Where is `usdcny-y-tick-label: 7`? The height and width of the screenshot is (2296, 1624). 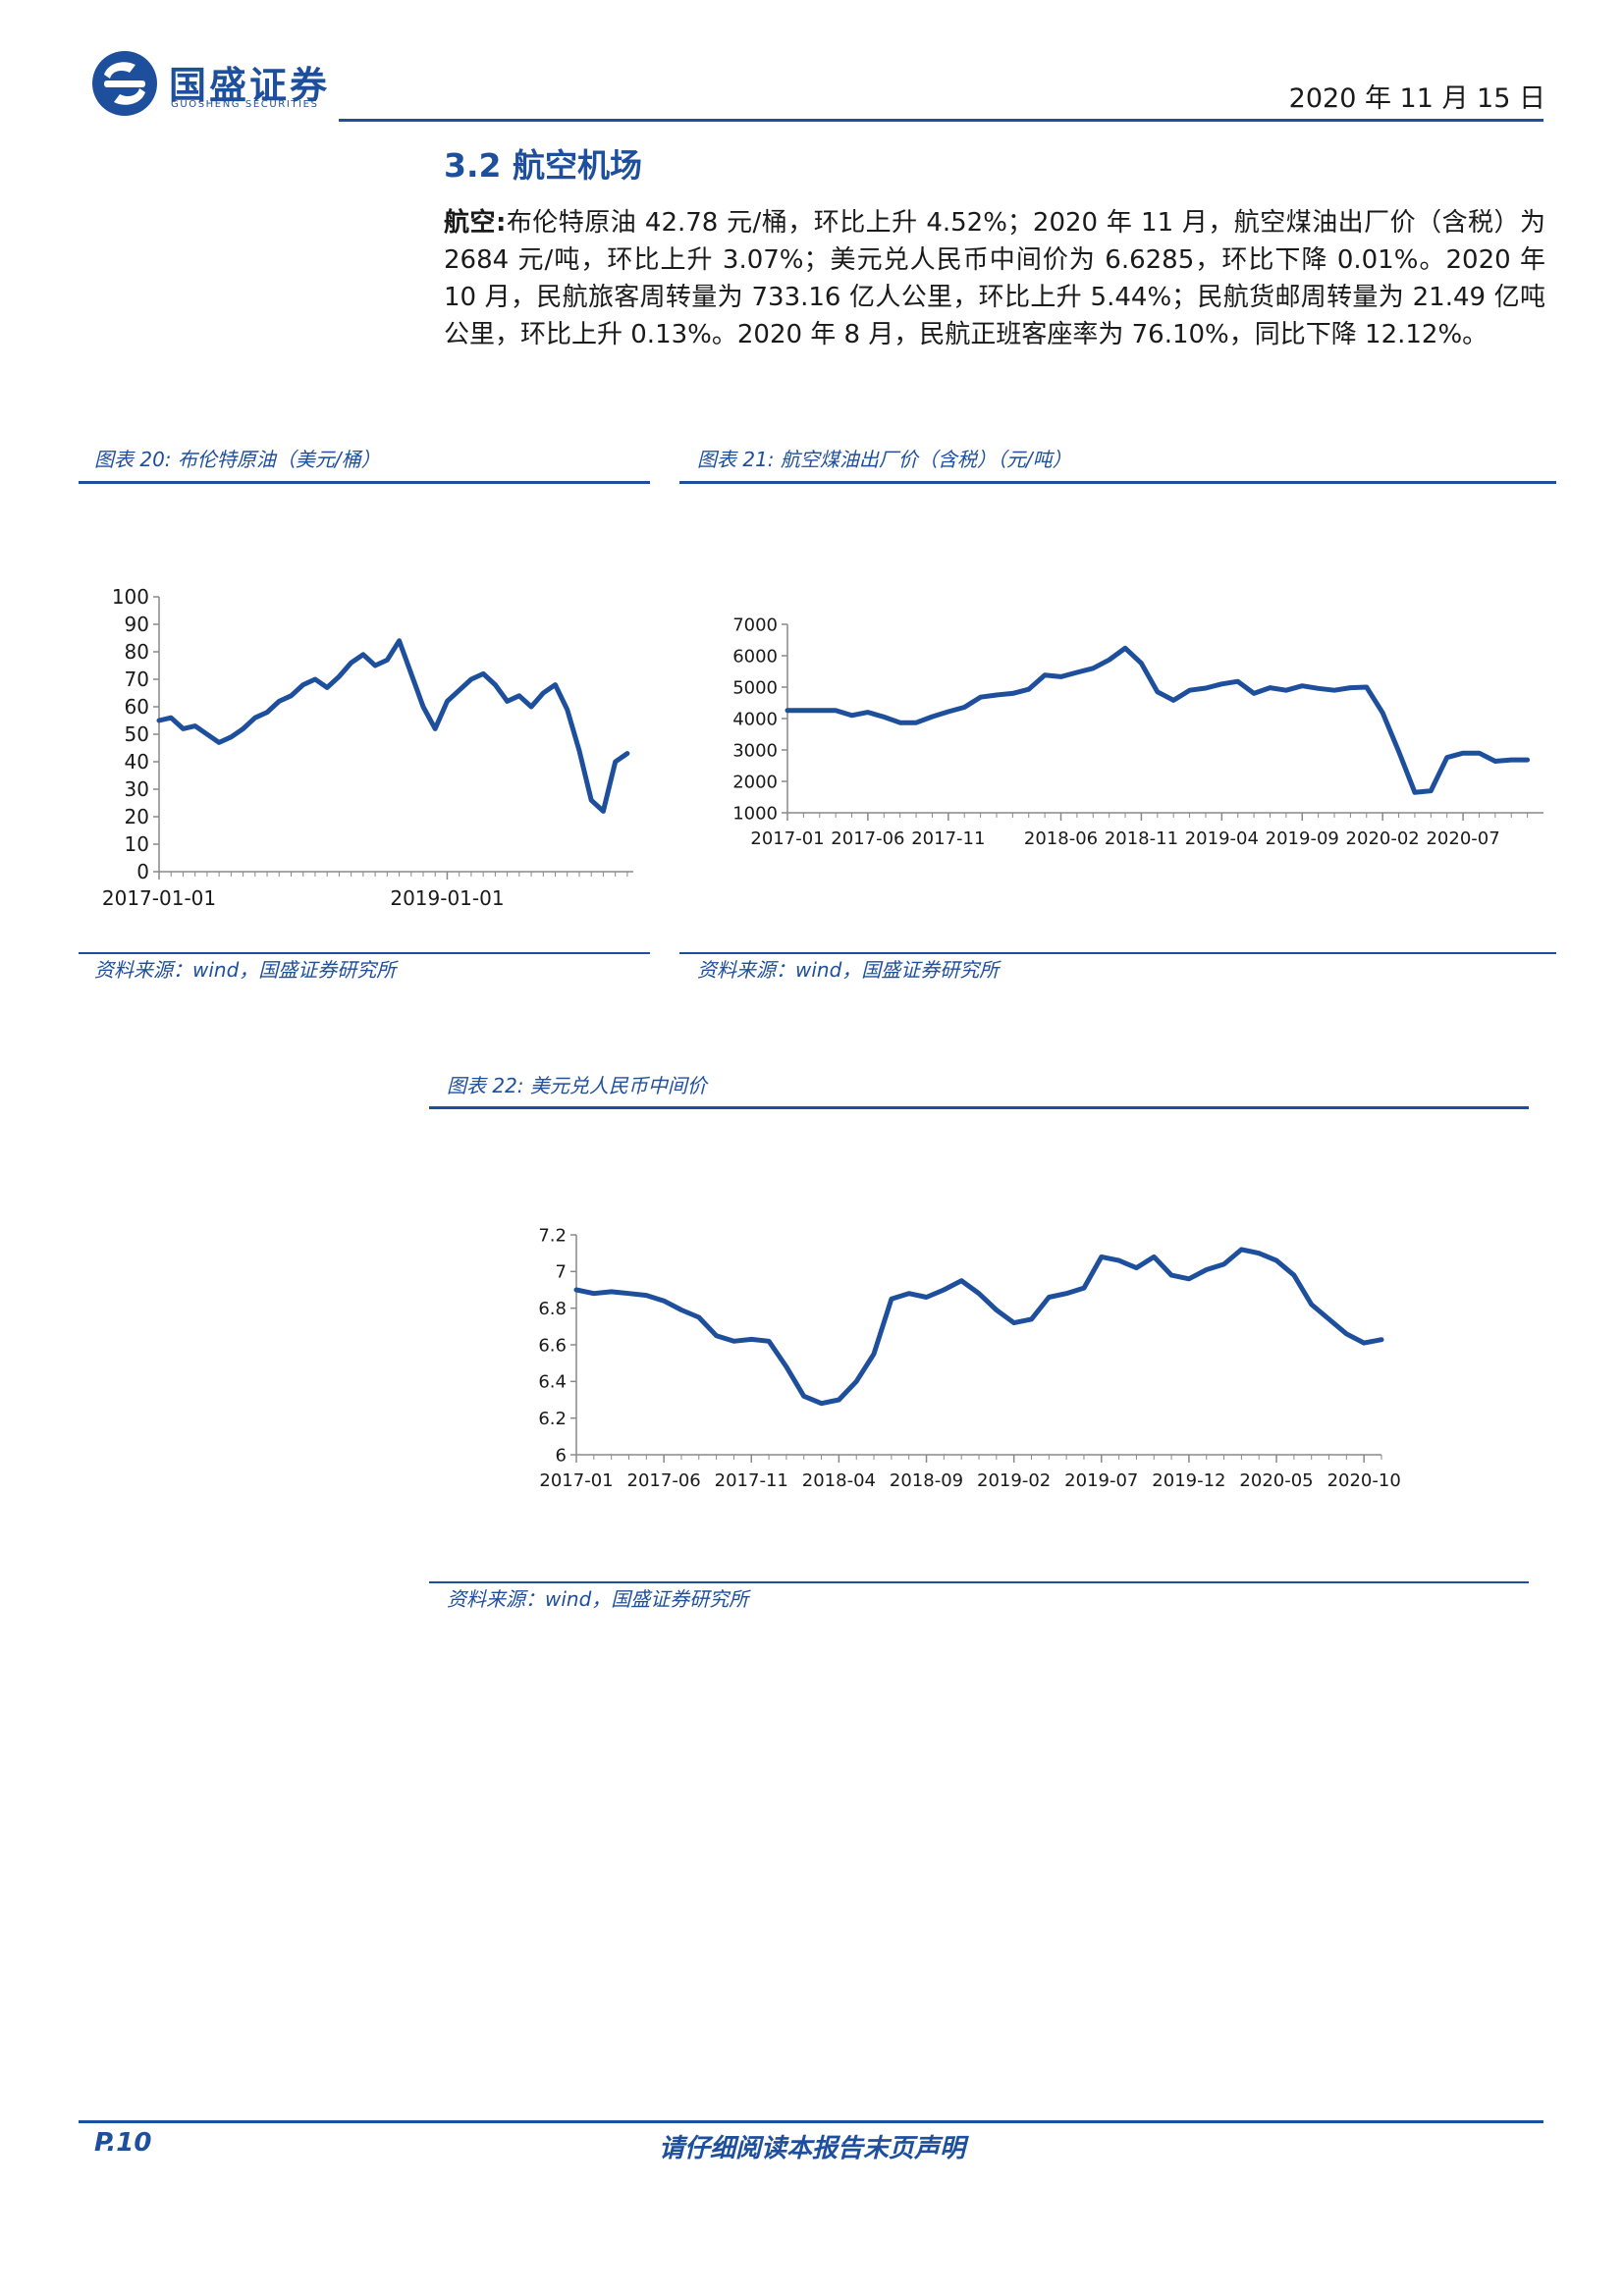 usdcny-y-tick-label: 7 is located at coordinates (561, 1272).